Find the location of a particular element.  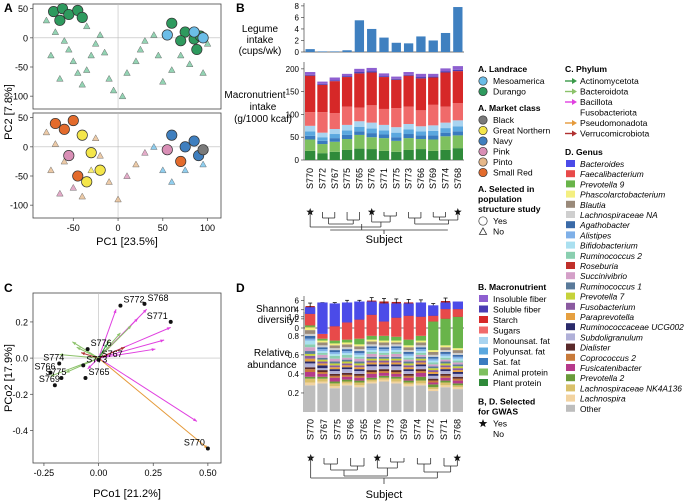

y-tick-label: 0.4 is located at coordinates (294, 374).